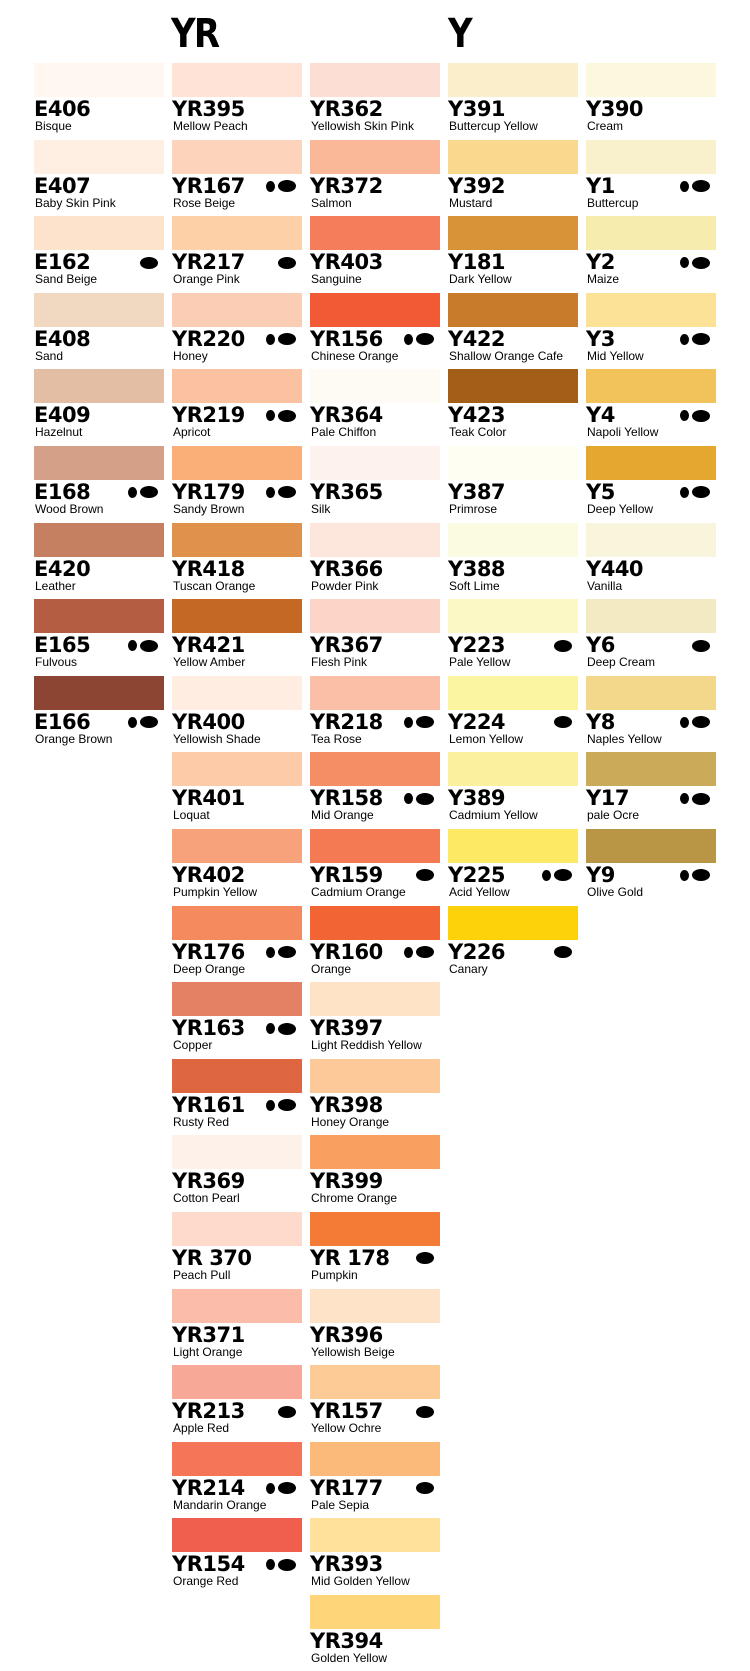  What do you see at coordinates (513, 561) in the screenshot?
I see `color-swatch-item: Y388 Soft Lime` at bounding box center [513, 561].